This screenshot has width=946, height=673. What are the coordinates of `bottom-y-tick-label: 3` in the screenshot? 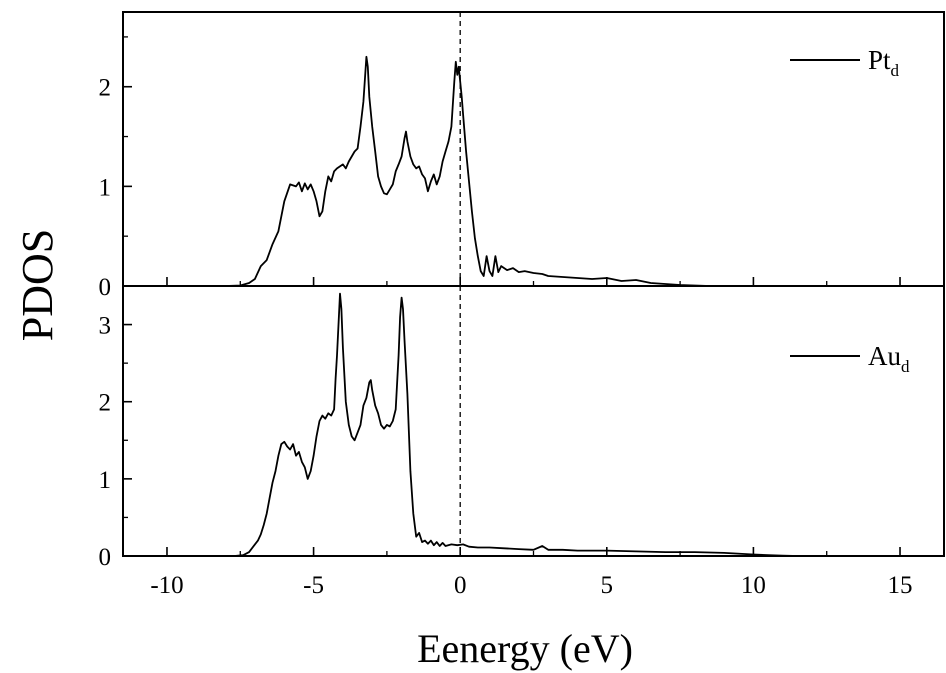 It's located at (105, 326).